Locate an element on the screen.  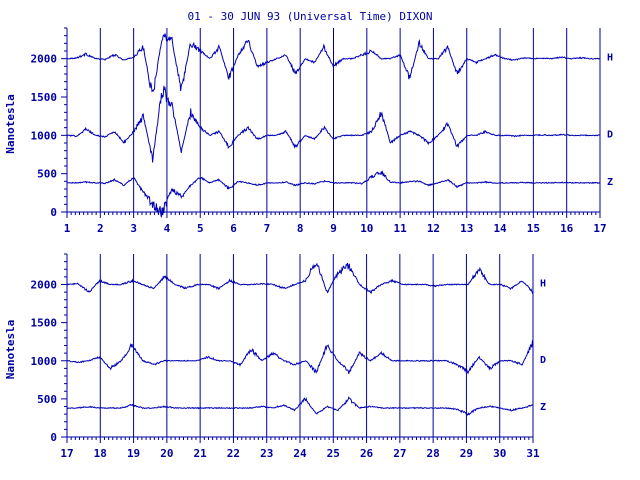
x-tick-label: 9 is located at coordinates (333, 228).